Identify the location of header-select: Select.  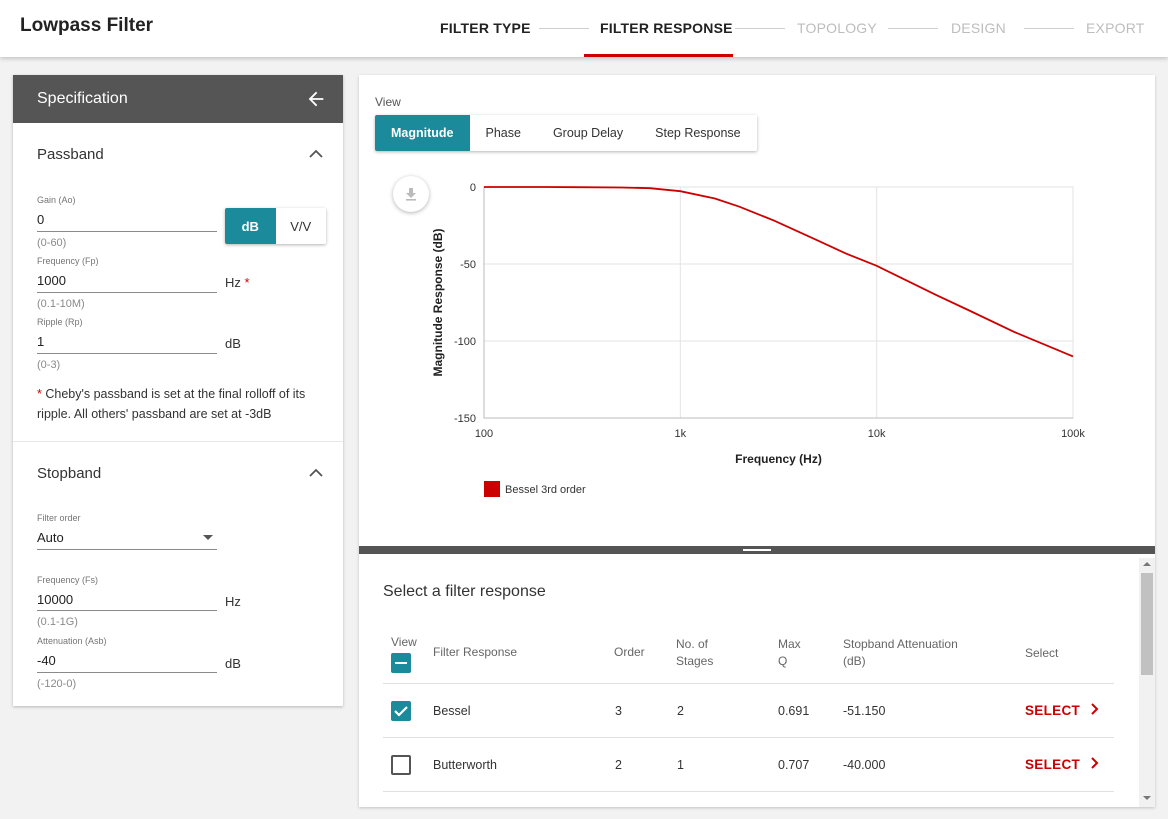
(1042, 653).